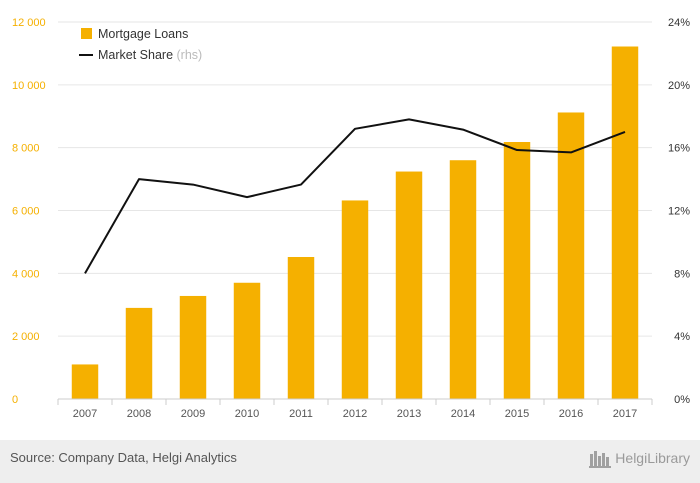  Describe the element at coordinates (26, 274) in the screenshot. I see `y-left-tick-label: 4 000` at that location.